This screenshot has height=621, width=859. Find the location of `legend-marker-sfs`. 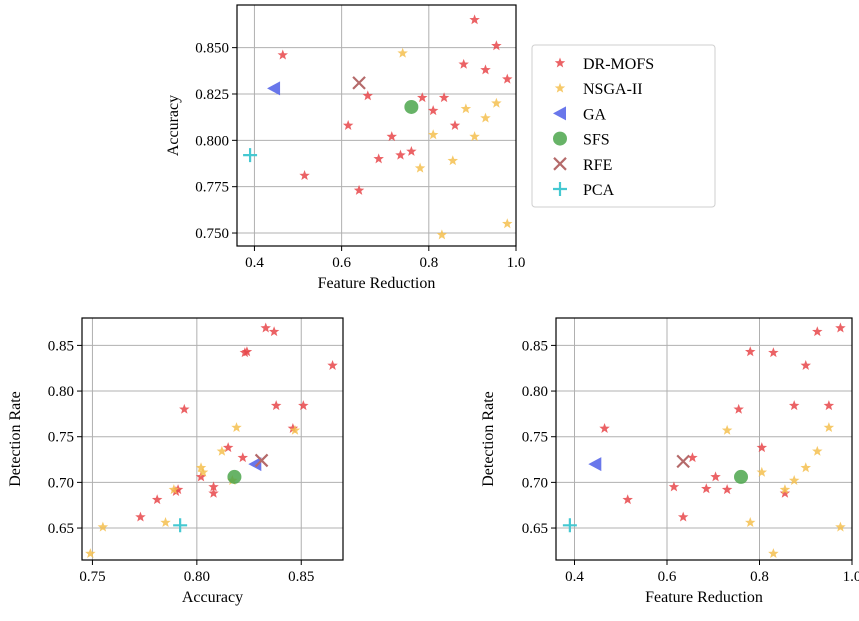

legend-marker-sfs is located at coordinates (560, 138).